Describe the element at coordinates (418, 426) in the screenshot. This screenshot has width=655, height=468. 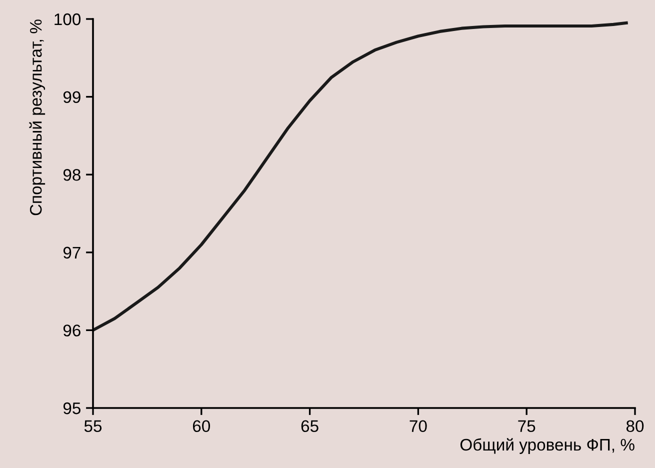
I see `x-tick-label: 70` at that location.